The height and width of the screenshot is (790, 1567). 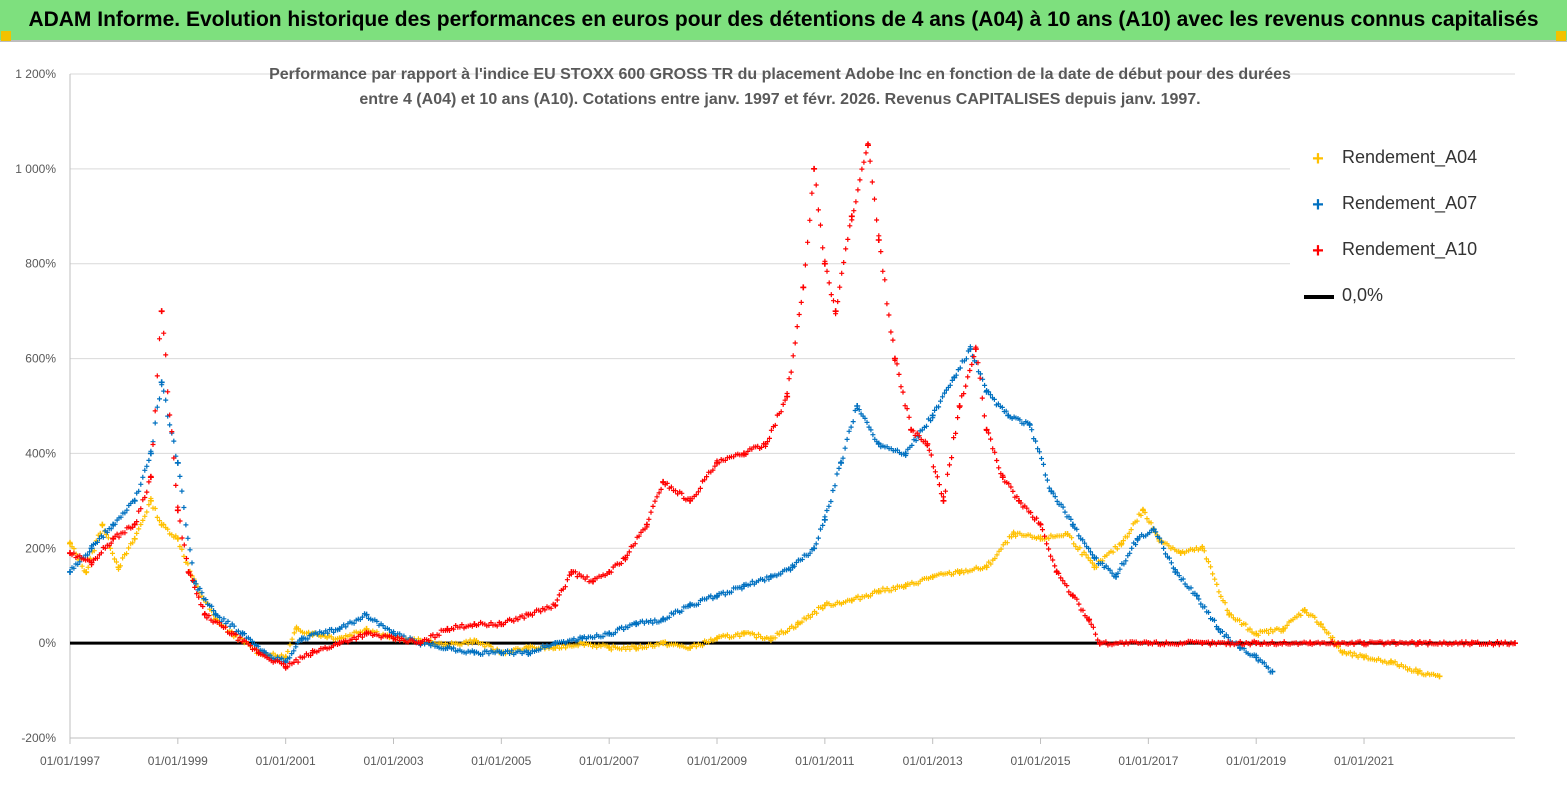 What do you see at coordinates (933, 761) in the screenshot?
I see `x-tick-label: 01/01/2013` at bounding box center [933, 761].